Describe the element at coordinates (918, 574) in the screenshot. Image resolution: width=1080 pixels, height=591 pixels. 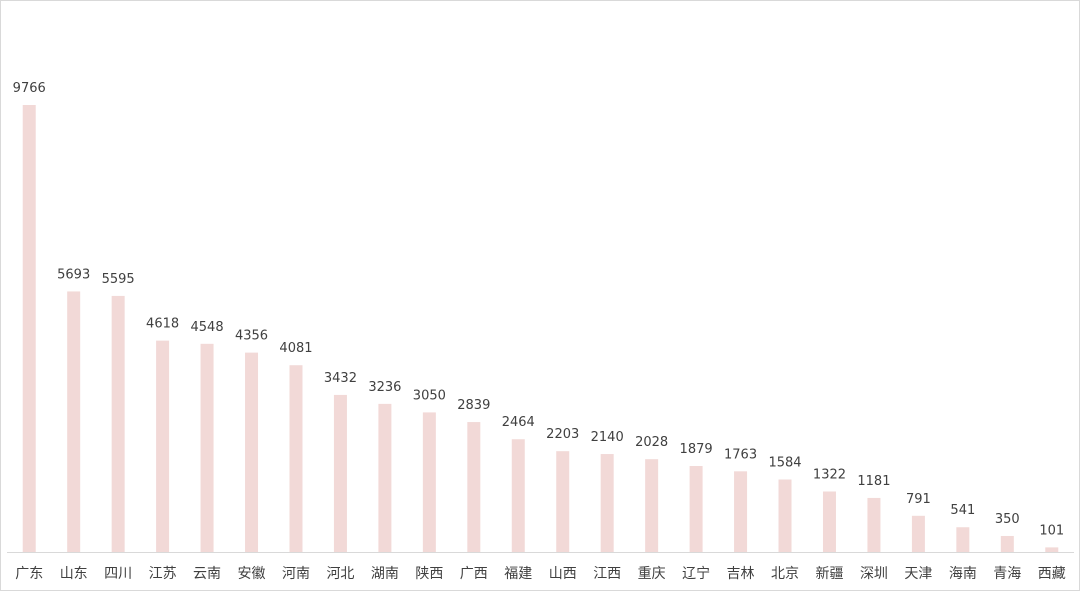
I see `x-tick-label: 天津` at that location.